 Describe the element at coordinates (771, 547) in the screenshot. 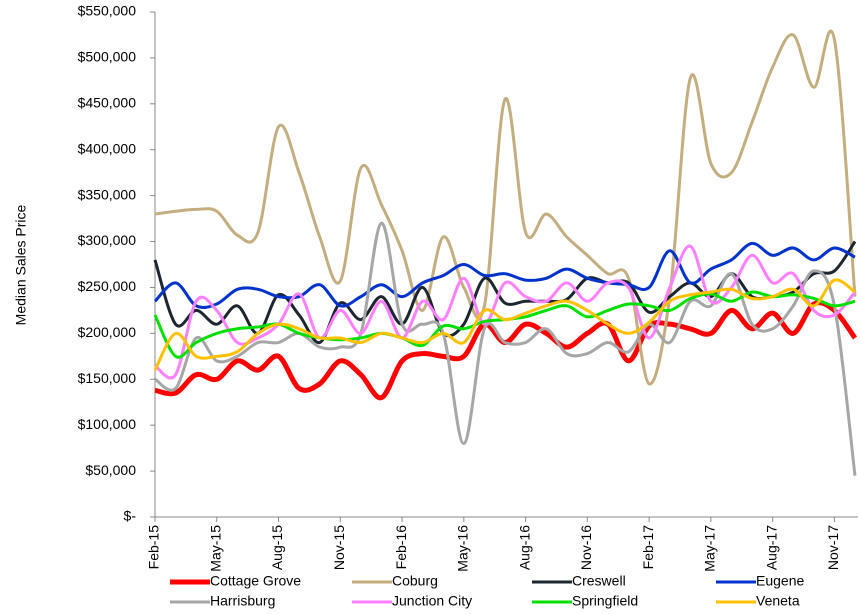

I see `x-tick-label: Aug-17` at that location.